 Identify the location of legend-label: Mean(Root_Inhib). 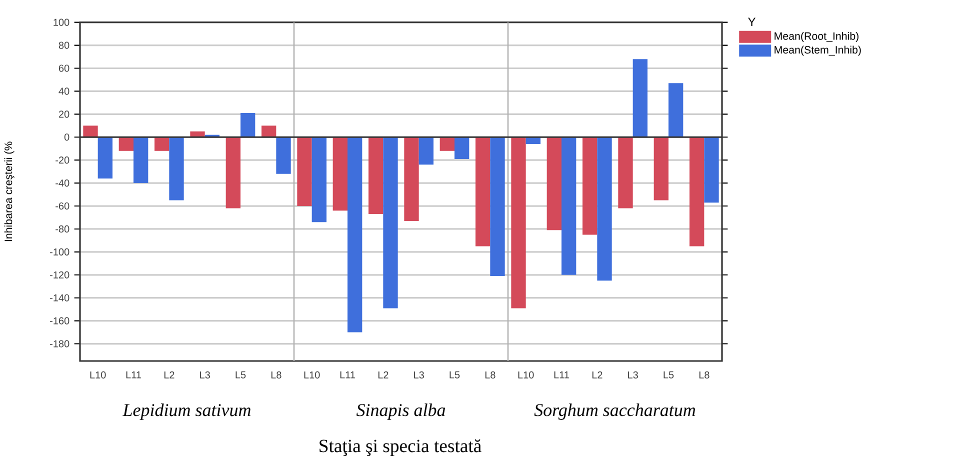
(816, 37).